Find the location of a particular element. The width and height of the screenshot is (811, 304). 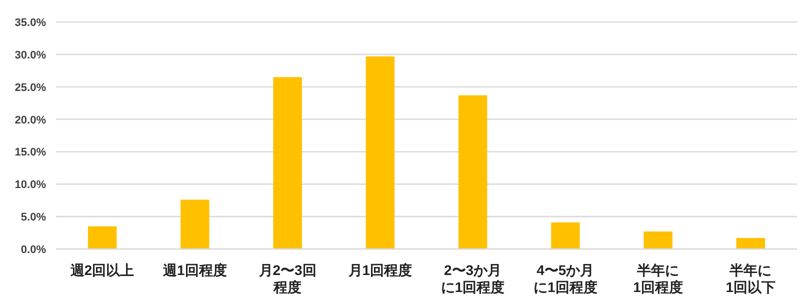

x-tick-label: 月2〜3回程度 is located at coordinates (287, 278).